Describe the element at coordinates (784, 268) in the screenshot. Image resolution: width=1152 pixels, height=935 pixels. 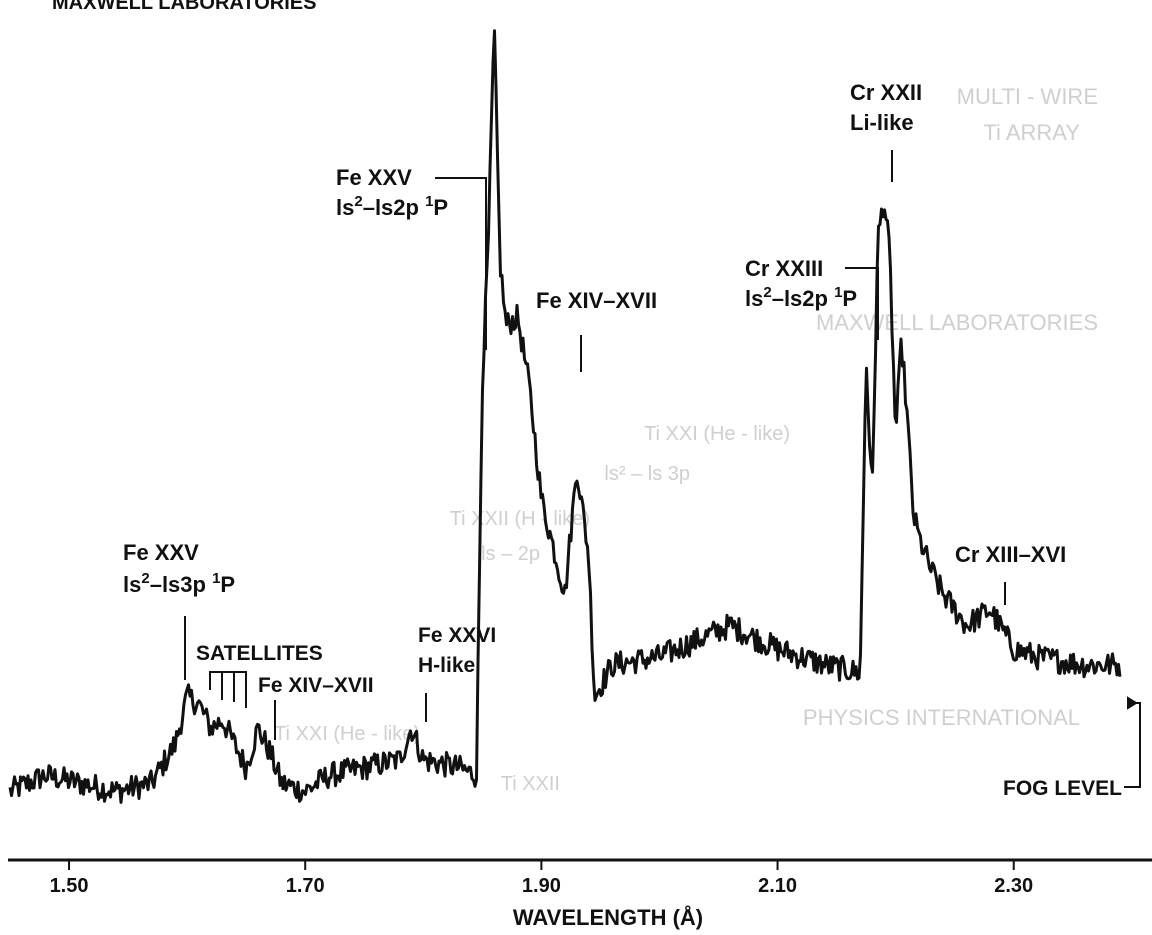
I see `label-cr23: Cr XXIII` at that location.